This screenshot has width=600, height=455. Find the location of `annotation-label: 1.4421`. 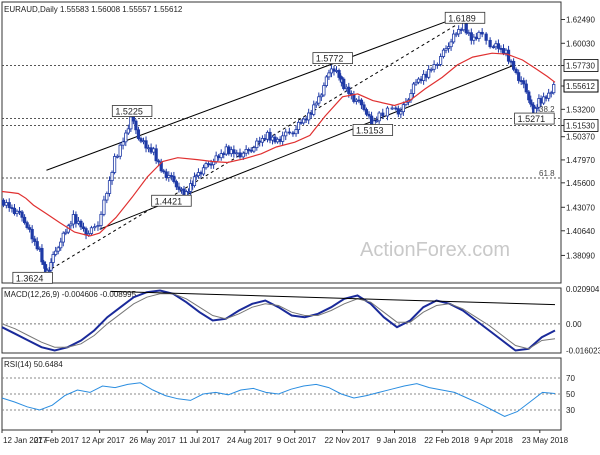

annotation-label: 1.4421 is located at coordinates (169, 201).